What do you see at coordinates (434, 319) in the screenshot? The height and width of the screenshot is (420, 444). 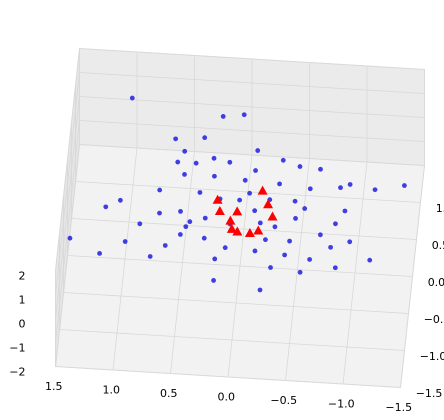 I see `y-tick-label: −0.5` at bounding box center [434, 319].